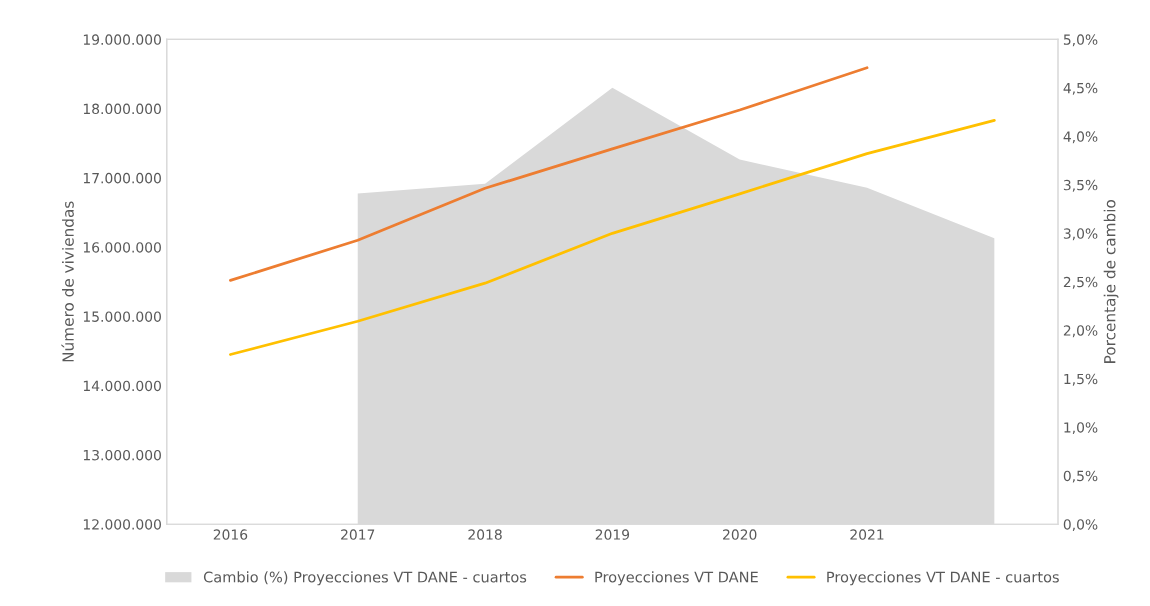 The image size is (1150, 606). I want to click on x-tick-label: 2016, so click(230, 534).